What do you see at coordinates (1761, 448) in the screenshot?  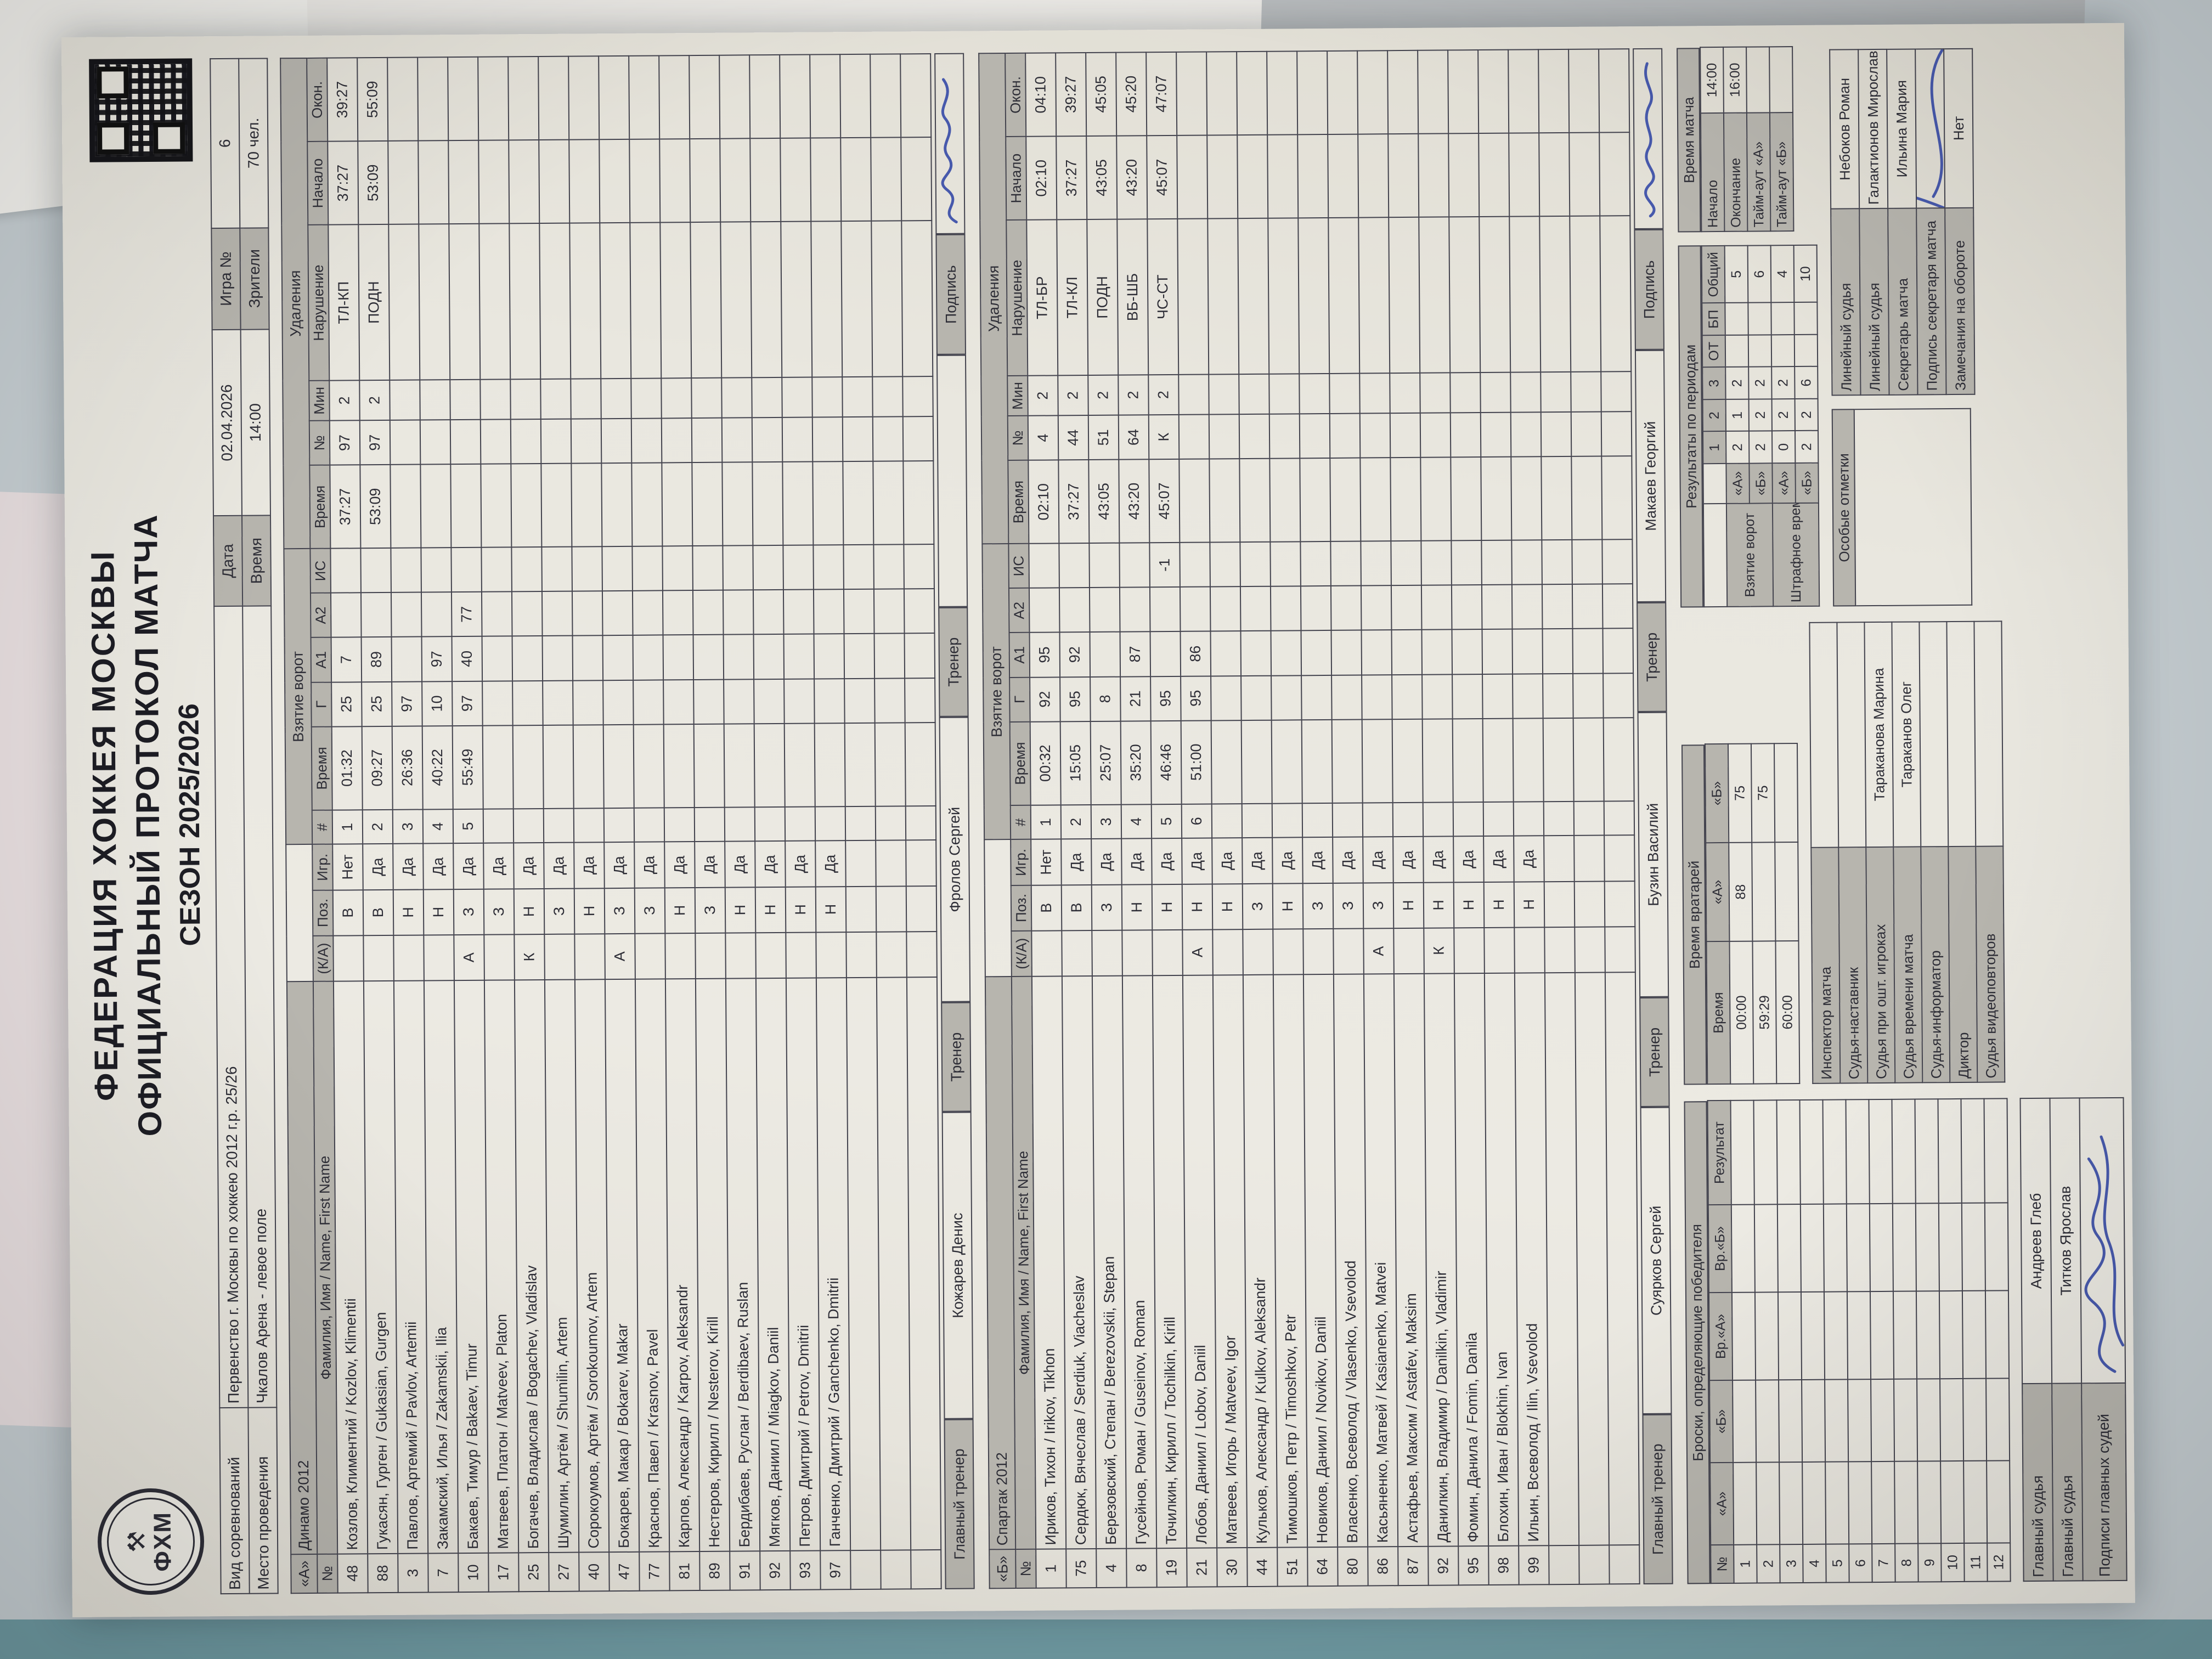 I see `period-value: 2` at bounding box center [1761, 448].